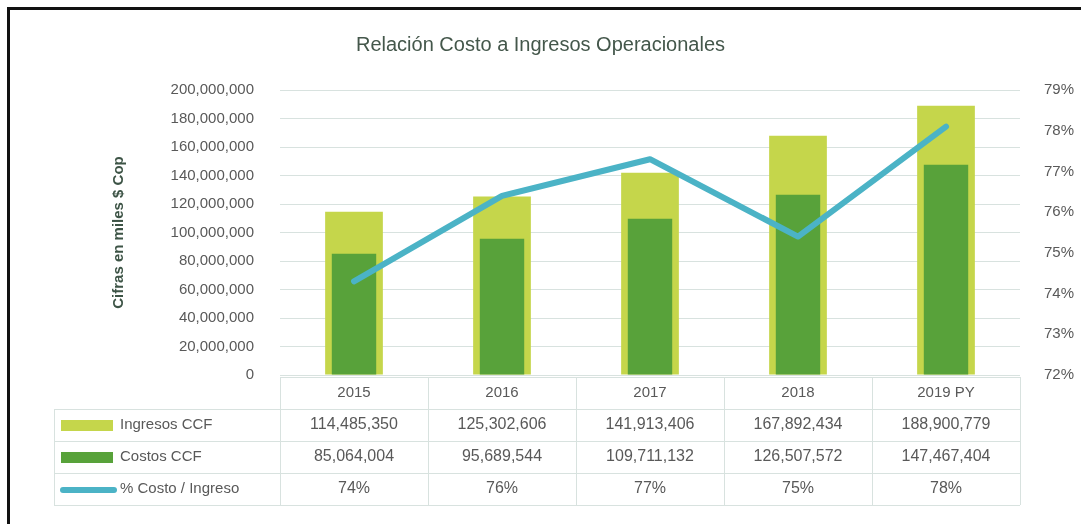 This screenshot has width=1081, height=524. Describe the element at coordinates (216, 345) in the screenshot. I see `y-tick-label: 20,000,000` at that location.